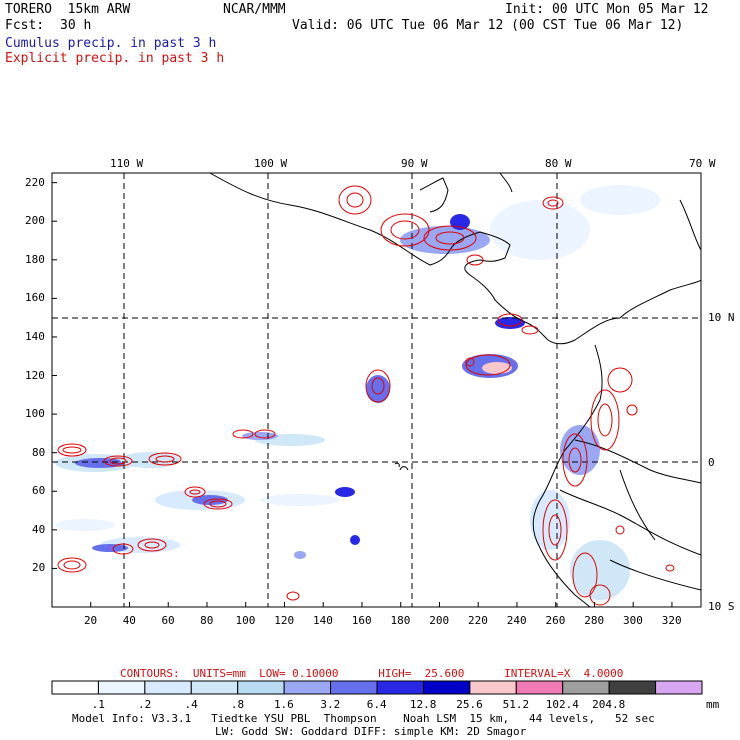 The image size is (740, 740). What do you see at coordinates (400, 620) in the screenshot?
I see `x-tick-label: 180` at bounding box center [400, 620].